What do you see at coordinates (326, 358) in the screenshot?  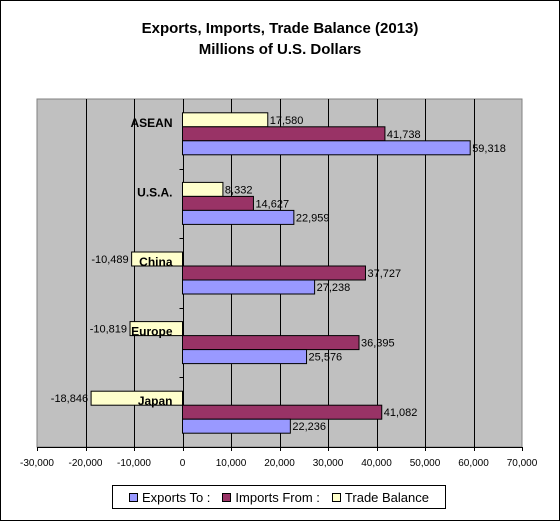 I see `data-label: 25,576` at bounding box center [326, 358].